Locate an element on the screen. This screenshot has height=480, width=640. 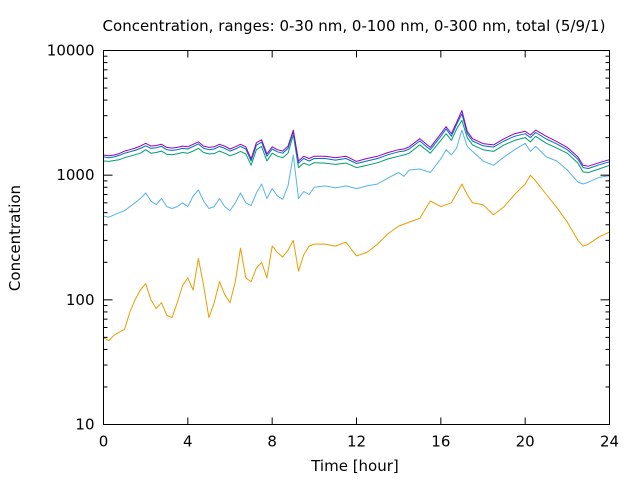
x-tick-label: 24 is located at coordinates (609, 442).